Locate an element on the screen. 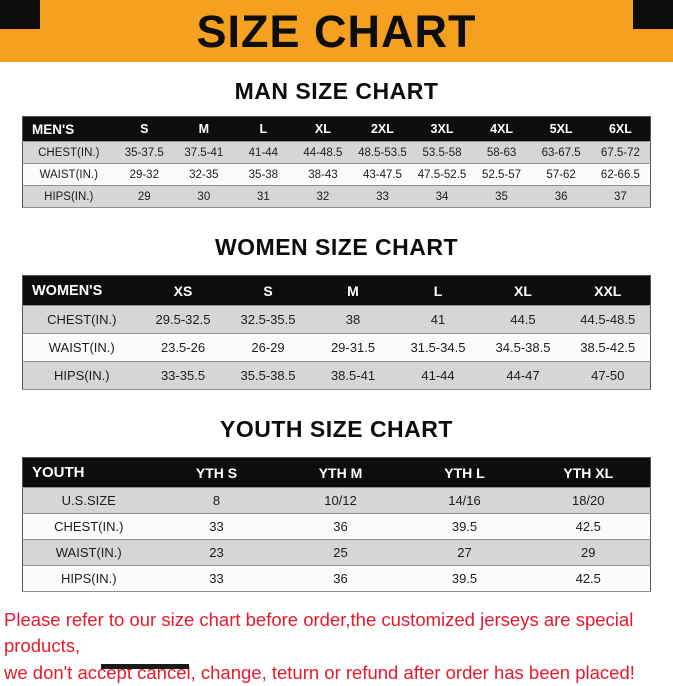 The image size is (673, 686). size-header-cell: M is located at coordinates (353, 290).